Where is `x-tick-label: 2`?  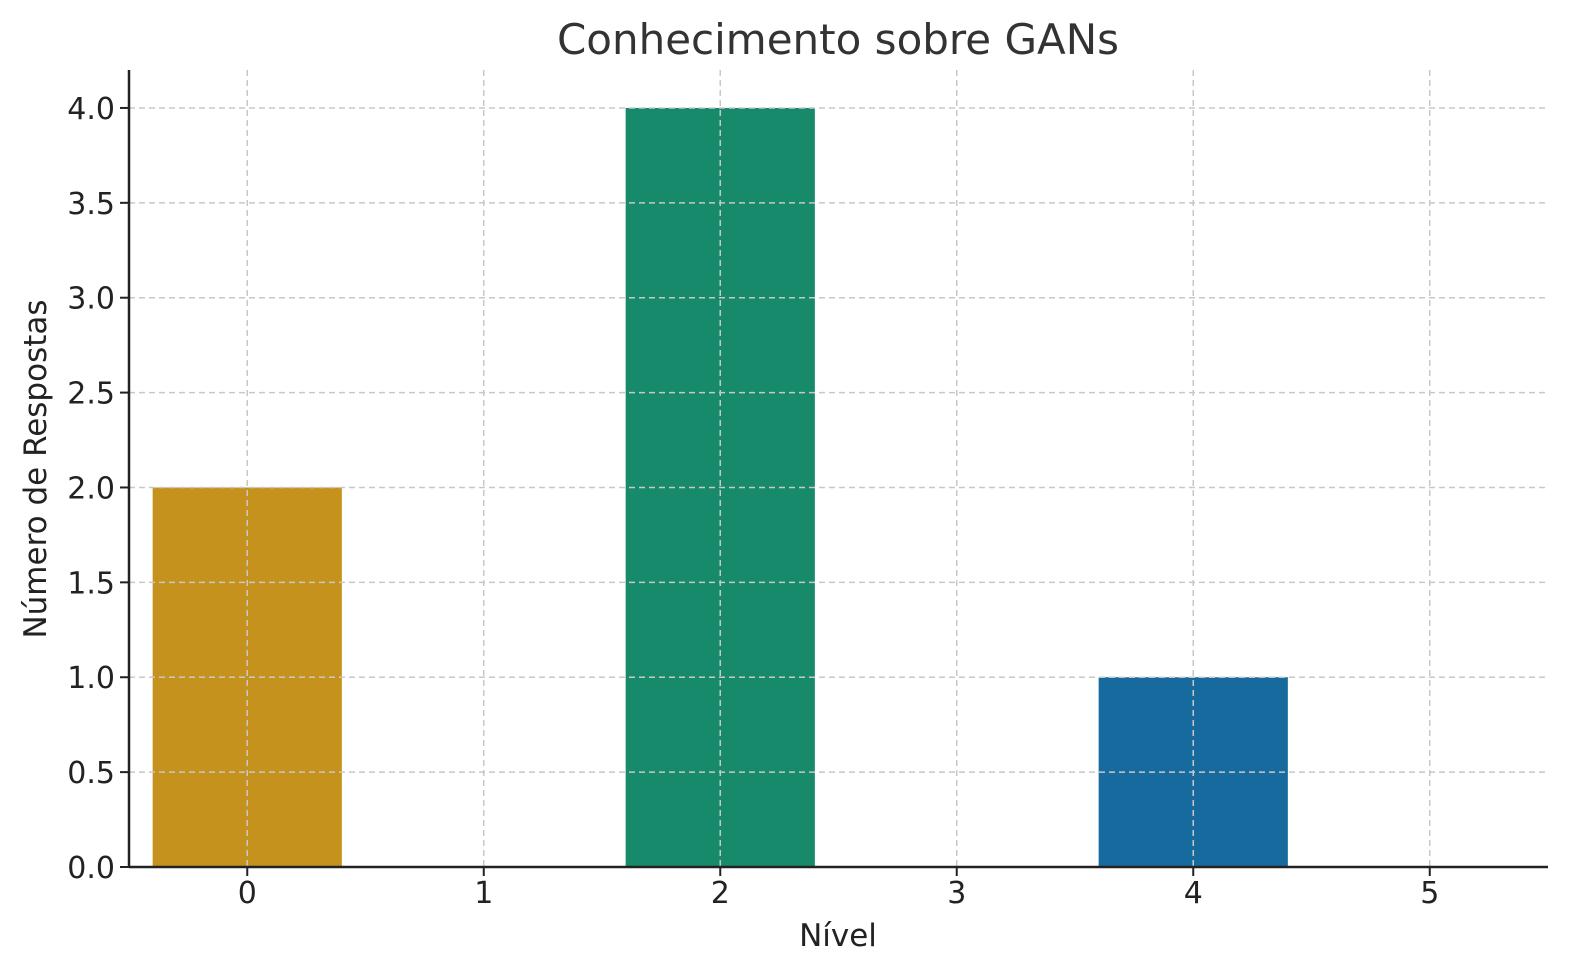 x-tick-label: 2 is located at coordinates (720, 893).